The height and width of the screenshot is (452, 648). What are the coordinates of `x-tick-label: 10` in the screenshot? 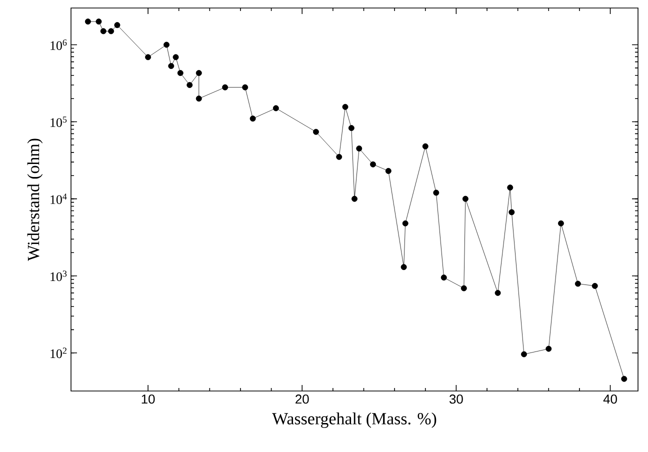 It's located at (148, 399).